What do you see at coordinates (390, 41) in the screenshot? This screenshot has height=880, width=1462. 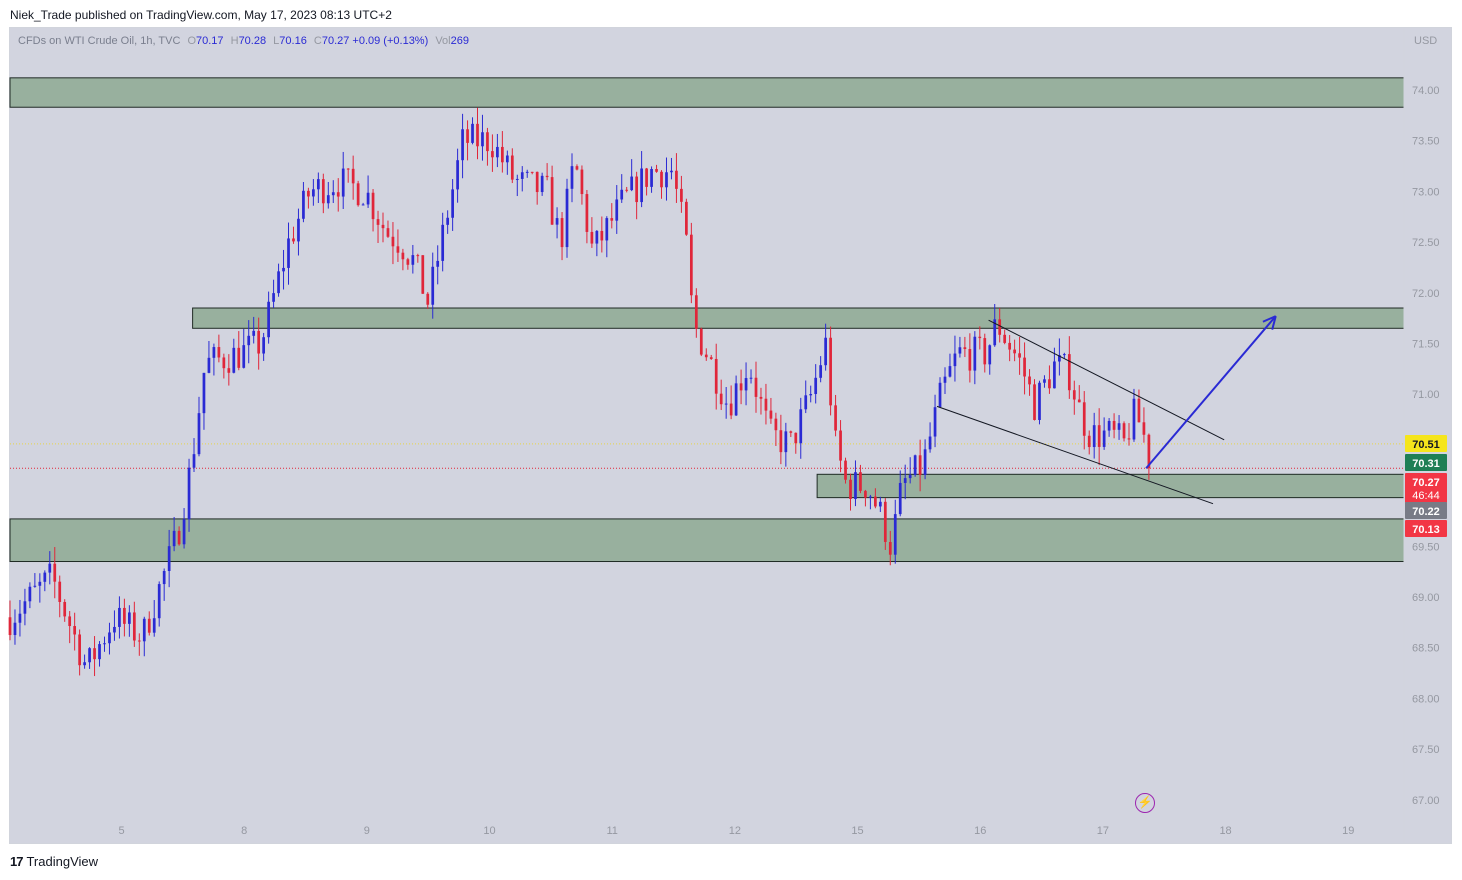 I see `change-value: +0.09 (+0.13%)` at bounding box center [390, 41].